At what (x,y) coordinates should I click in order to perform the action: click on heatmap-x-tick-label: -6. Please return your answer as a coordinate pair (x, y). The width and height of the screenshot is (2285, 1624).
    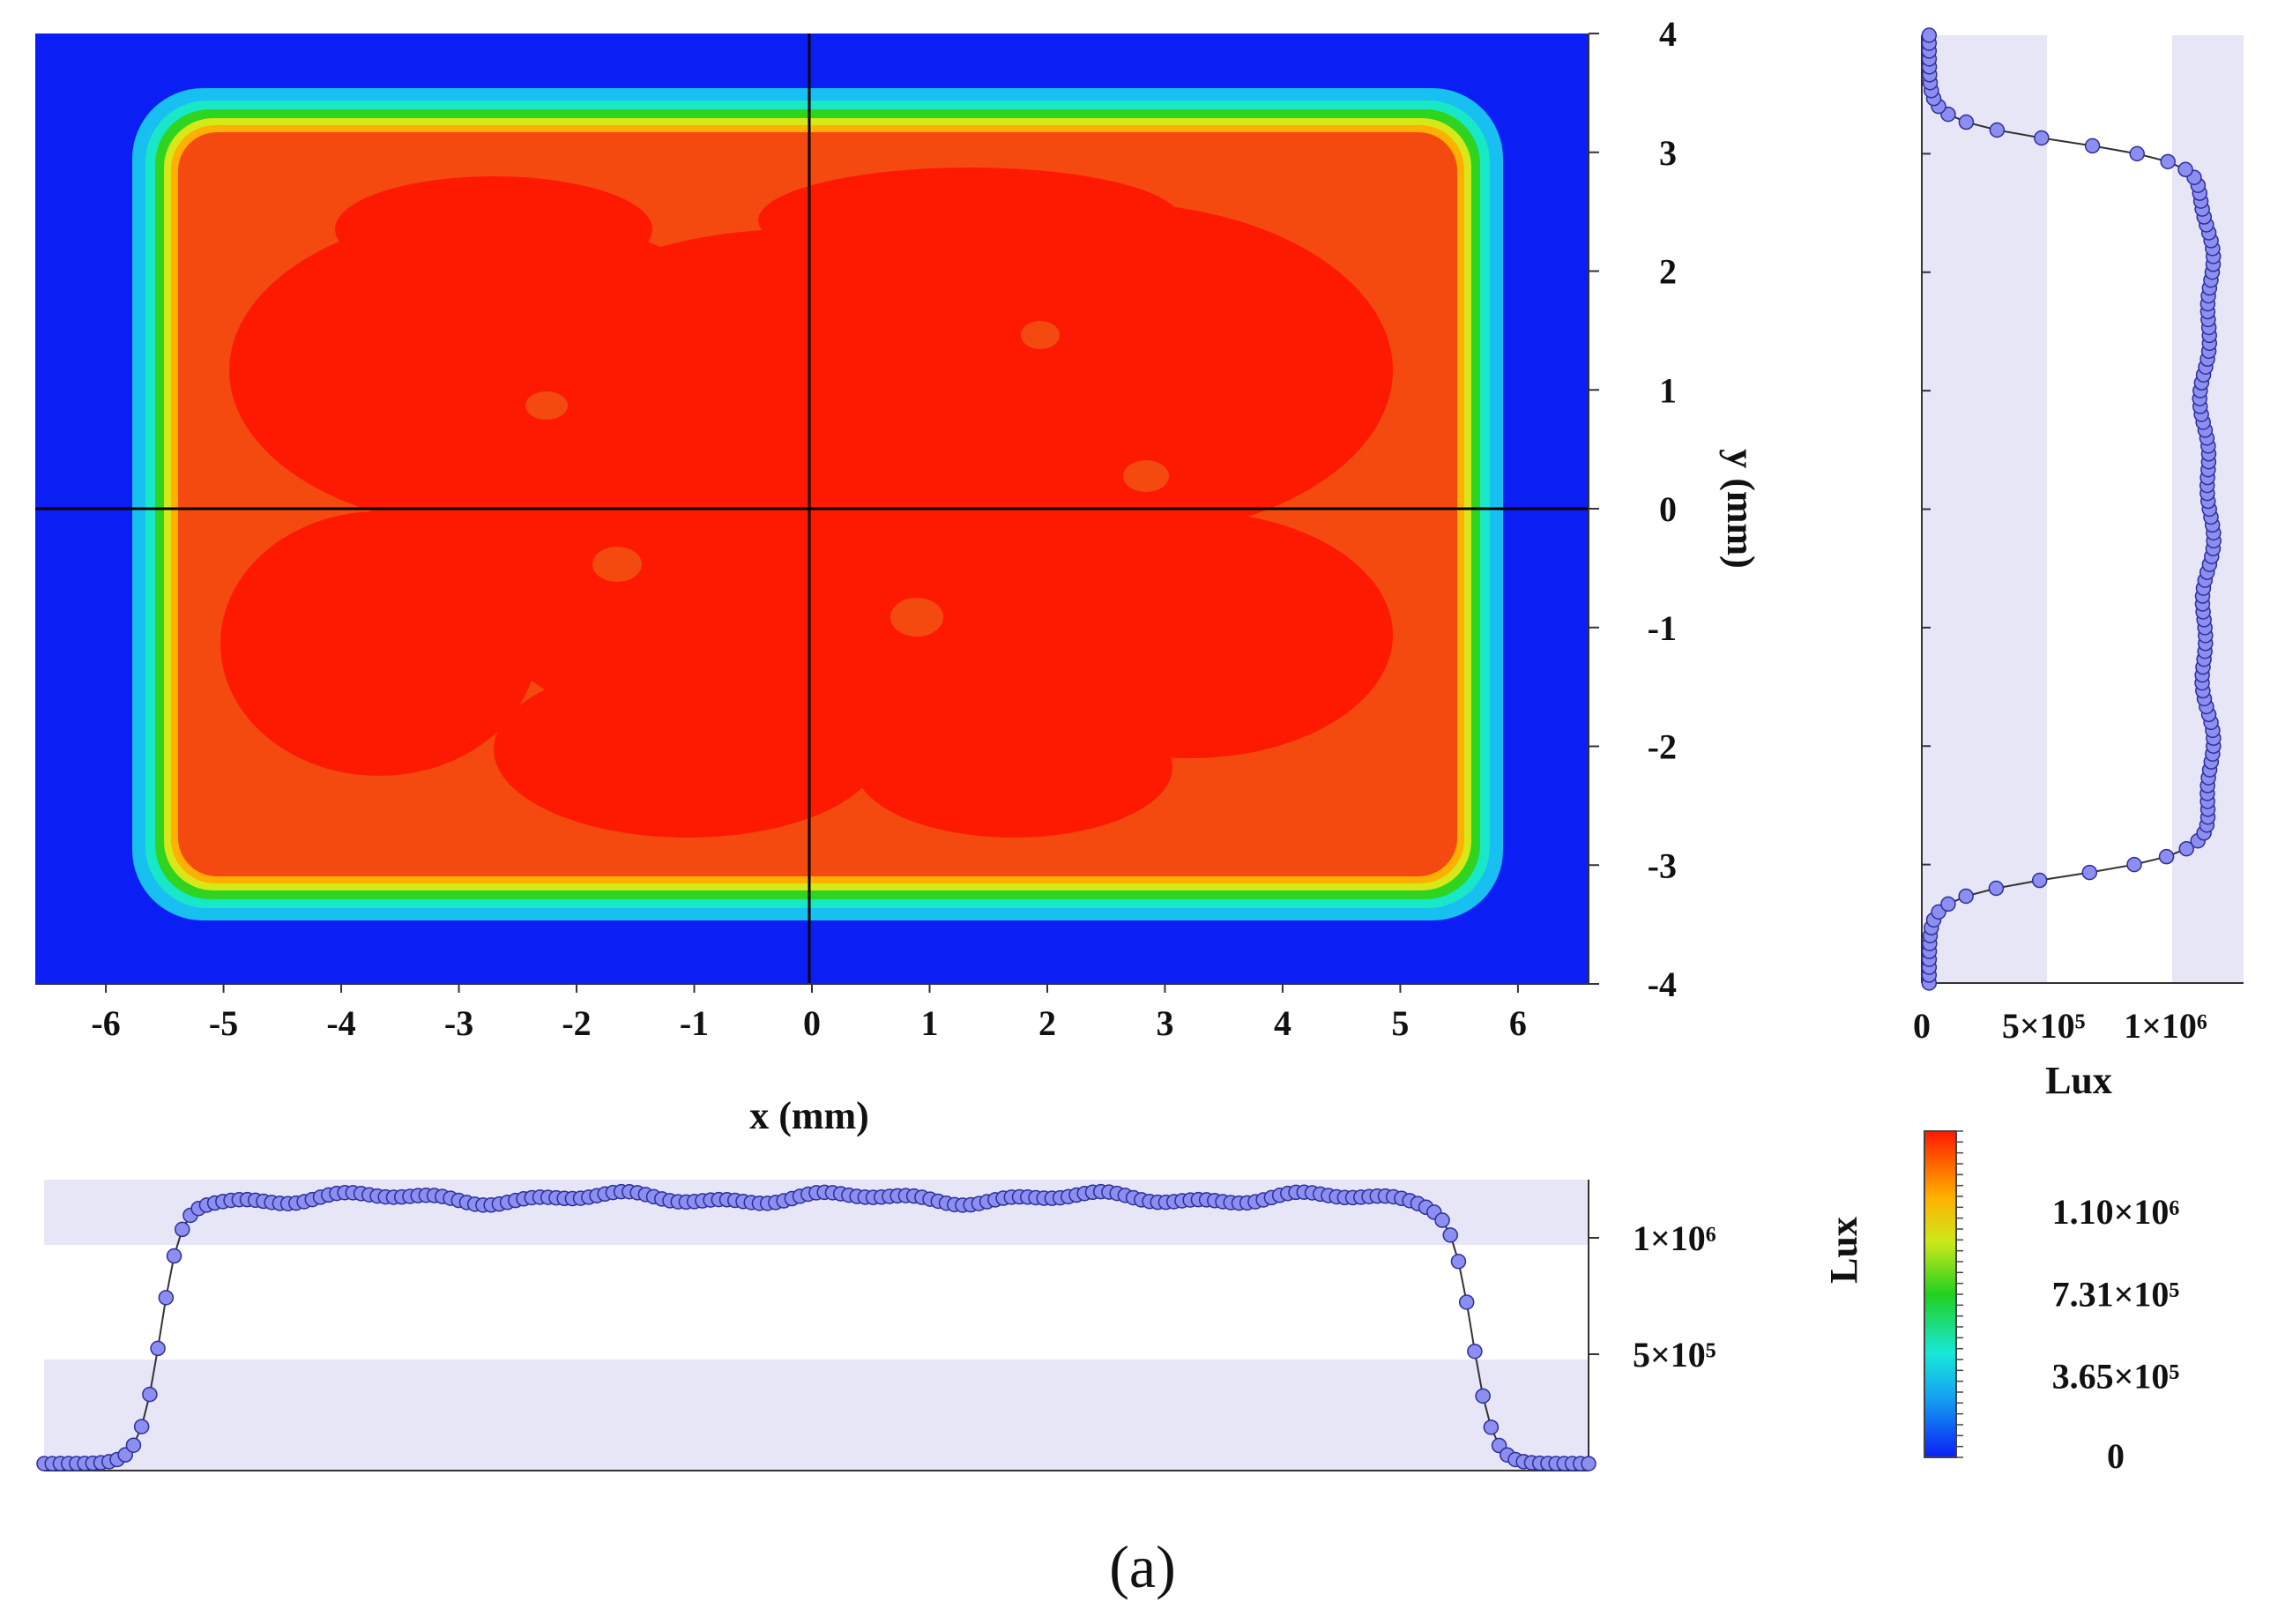
    Looking at the image, I should click on (106, 1023).